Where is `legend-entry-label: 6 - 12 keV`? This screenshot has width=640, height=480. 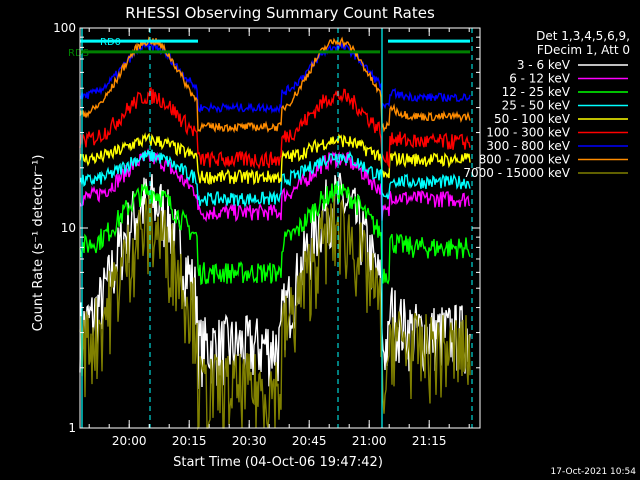 legend-entry-label: 6 - 12 keV is located at coordinates (540, 79).